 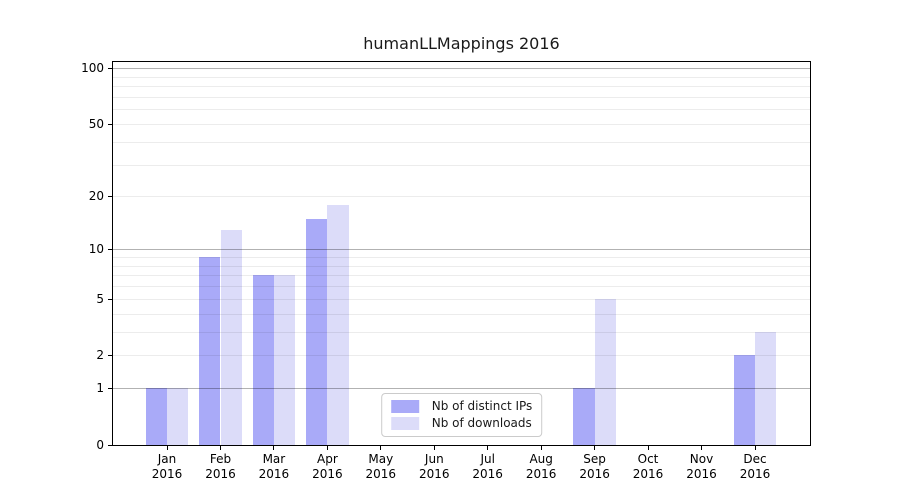 I want to click on legend: Nb of distinct IPs Nb of downloads, so click(x=461, y=415).